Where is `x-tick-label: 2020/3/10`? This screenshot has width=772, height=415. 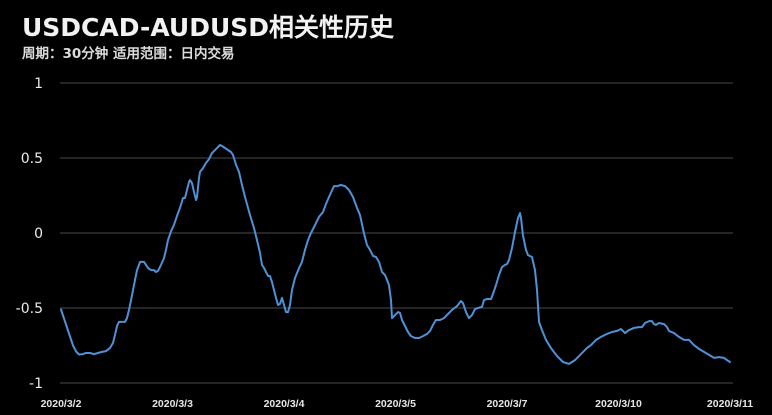 x-tick-label: 2020/3/10 is located at coordinates (618, 404).